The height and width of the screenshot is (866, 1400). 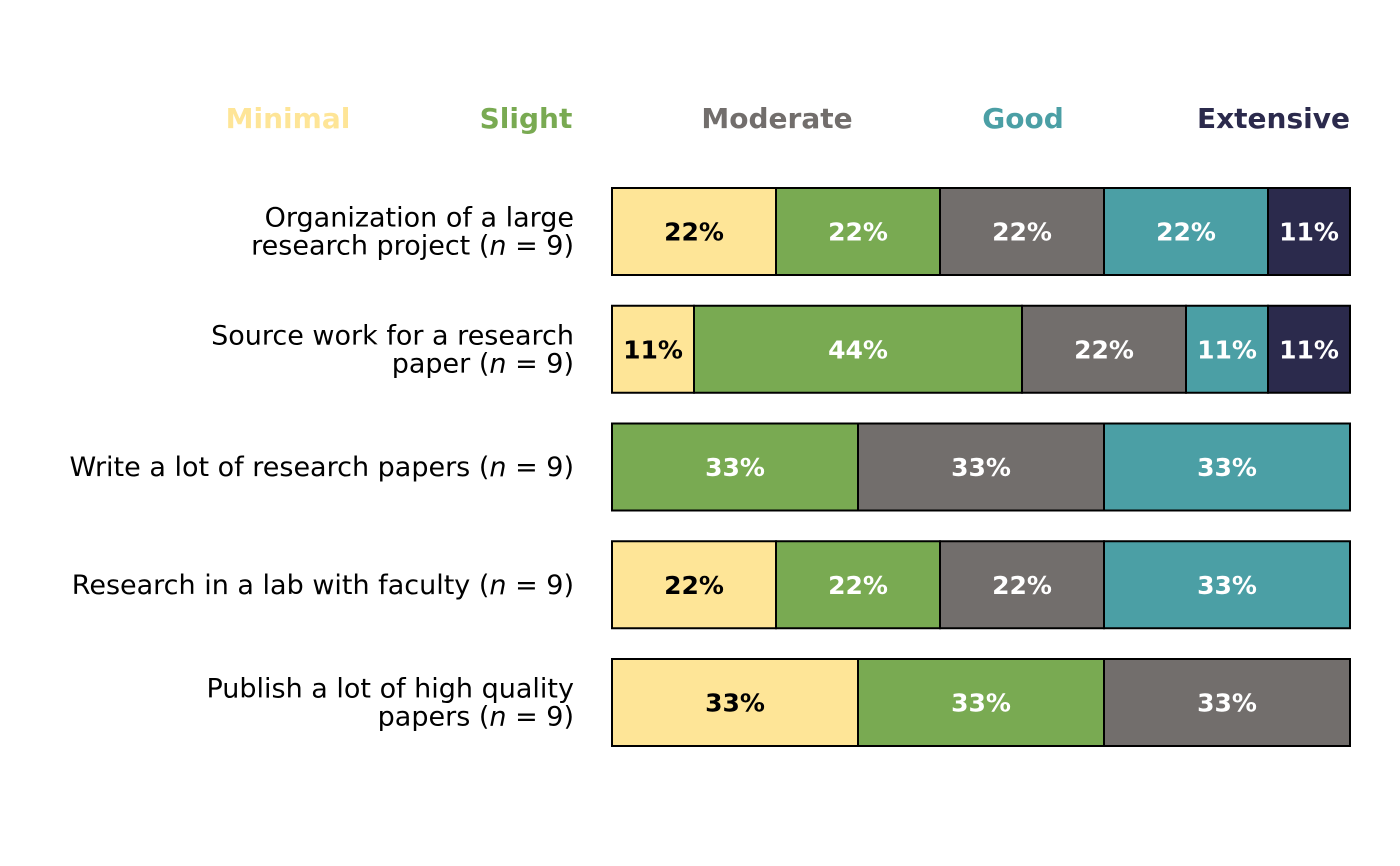 I want to click on bar-value-label: 44%, so click(x=858, y=349).